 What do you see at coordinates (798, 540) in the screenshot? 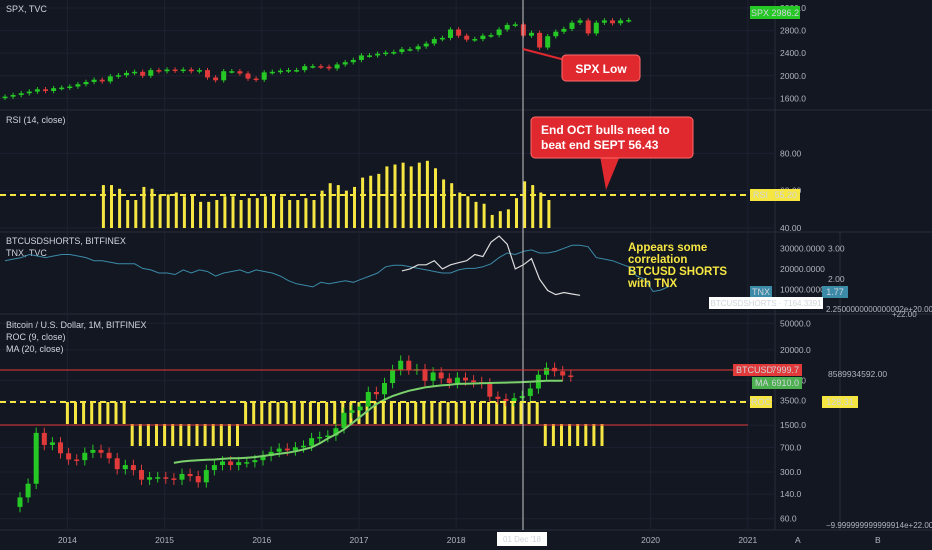
I see `corner-label-a: A` at bounding box center [798, 540].